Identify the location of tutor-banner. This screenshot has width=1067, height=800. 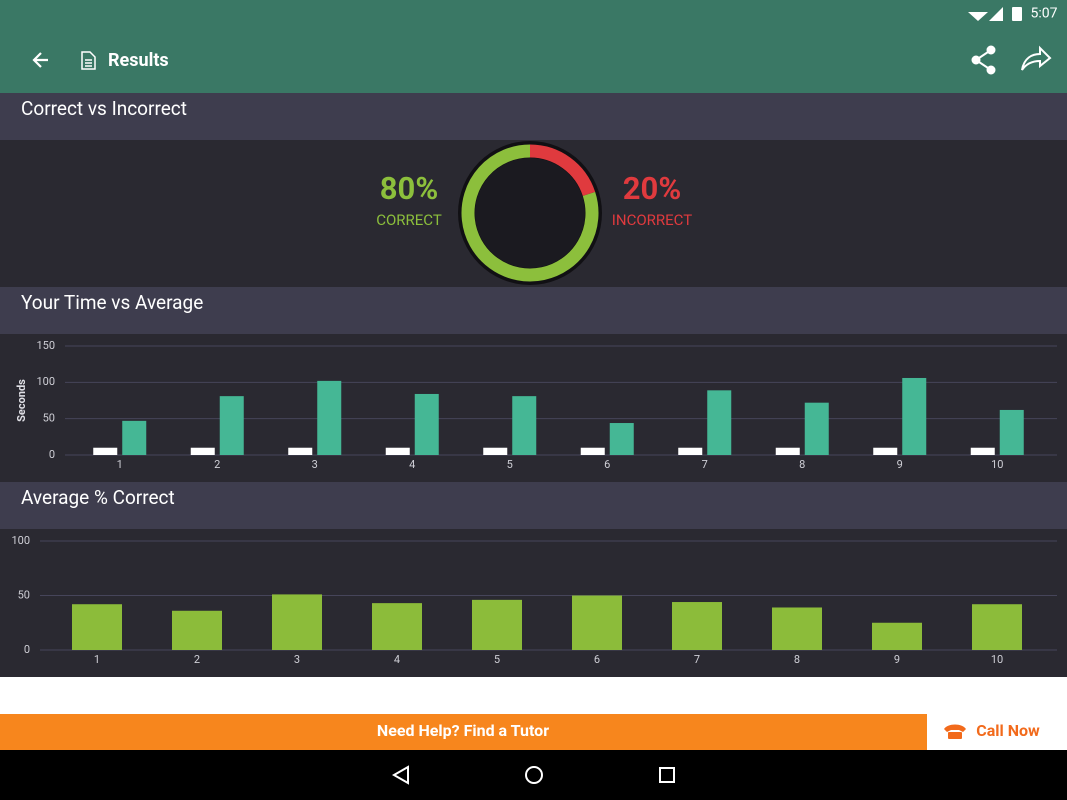
(463, 732).